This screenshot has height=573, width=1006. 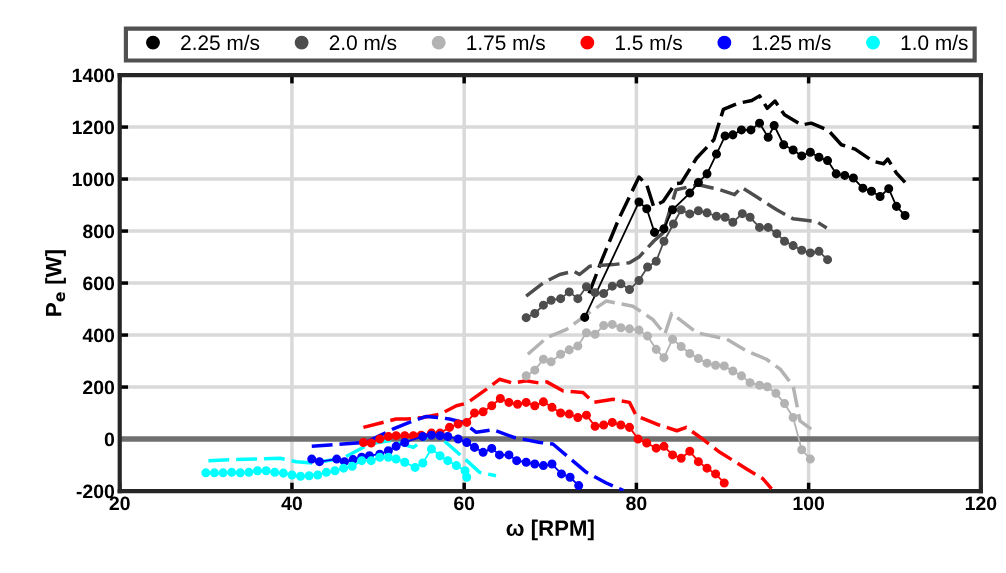 I want to click on legend-label: 1.75 m/s, so click(x=506, y=42).